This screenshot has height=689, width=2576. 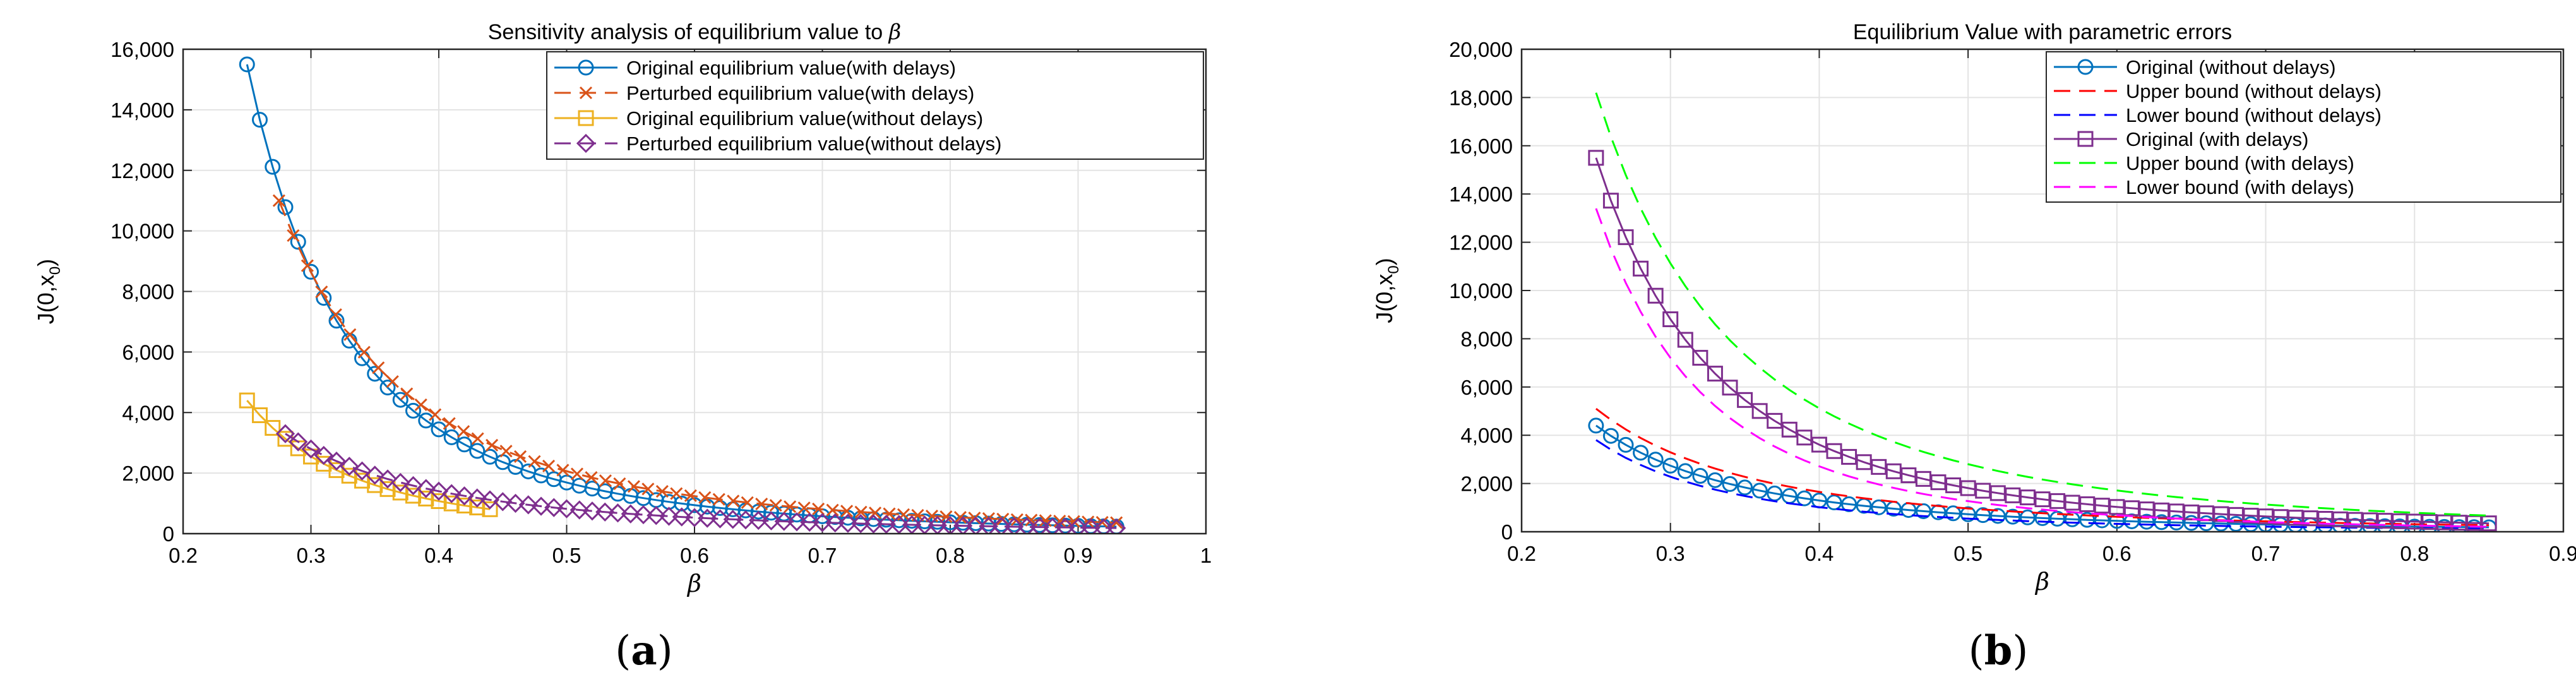 What do you see at coordinates (2042, 32) in the screenshot?
I see `panel-b-chart-title: Equilibrium Value with parametric errors` at bounding box center [2042, 32].